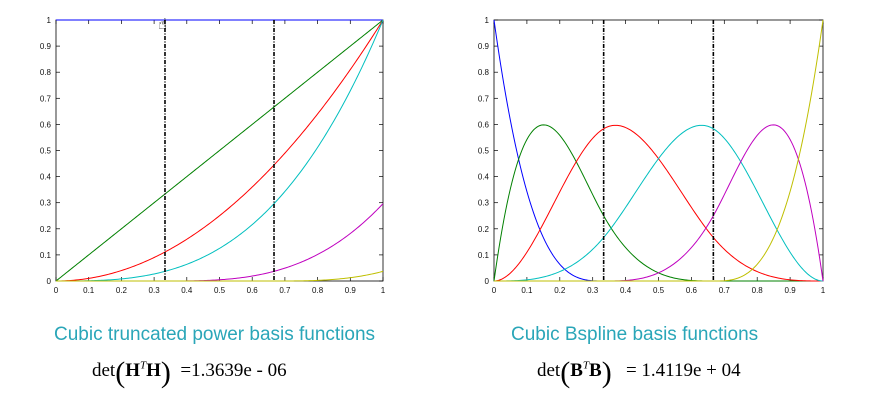  Describe the element at coordinates (189, 372) in the screenshot. I see `formula-truncated-power: det(HTH) =1.3639e - 06` at that location.